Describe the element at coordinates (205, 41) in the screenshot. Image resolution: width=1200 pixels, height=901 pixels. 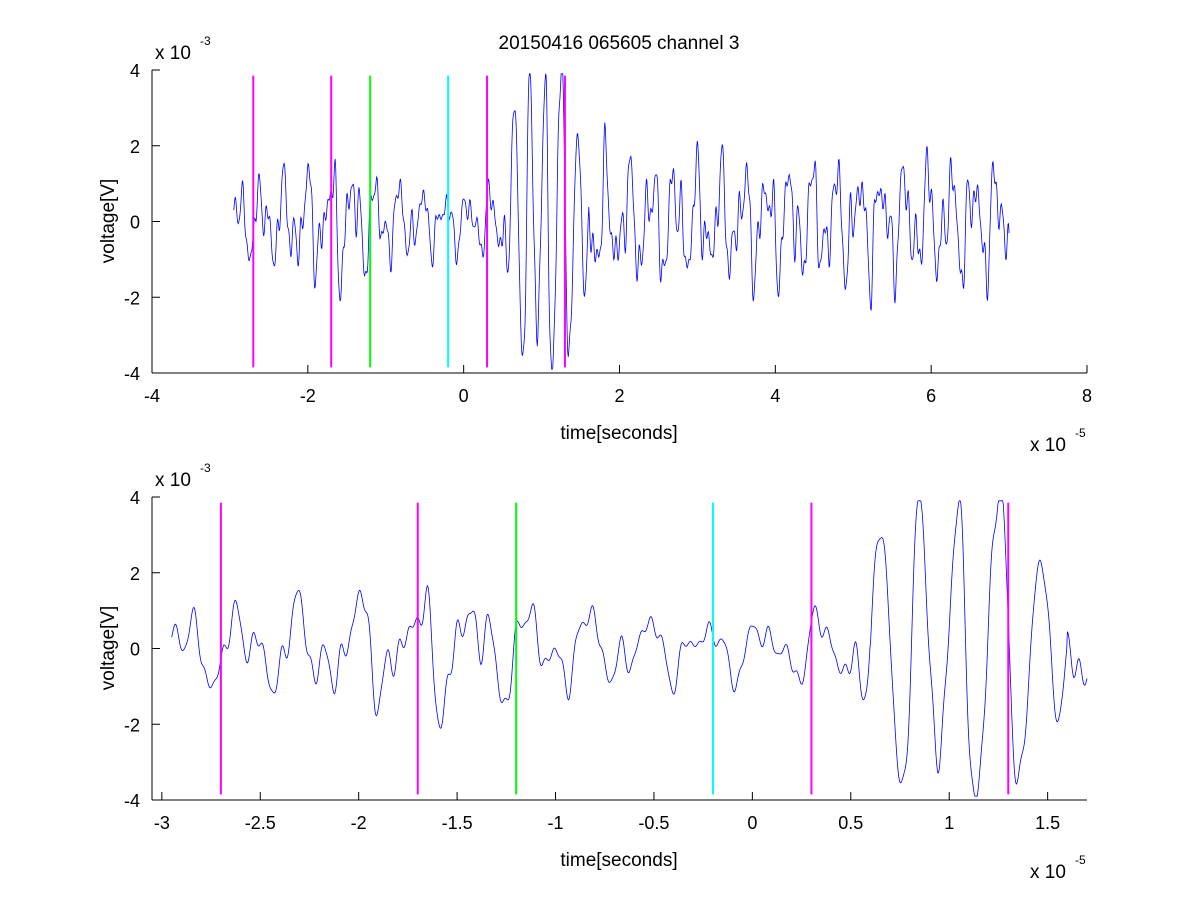
I see `top-chart-y-multiplier-exponent: -3` at that location.